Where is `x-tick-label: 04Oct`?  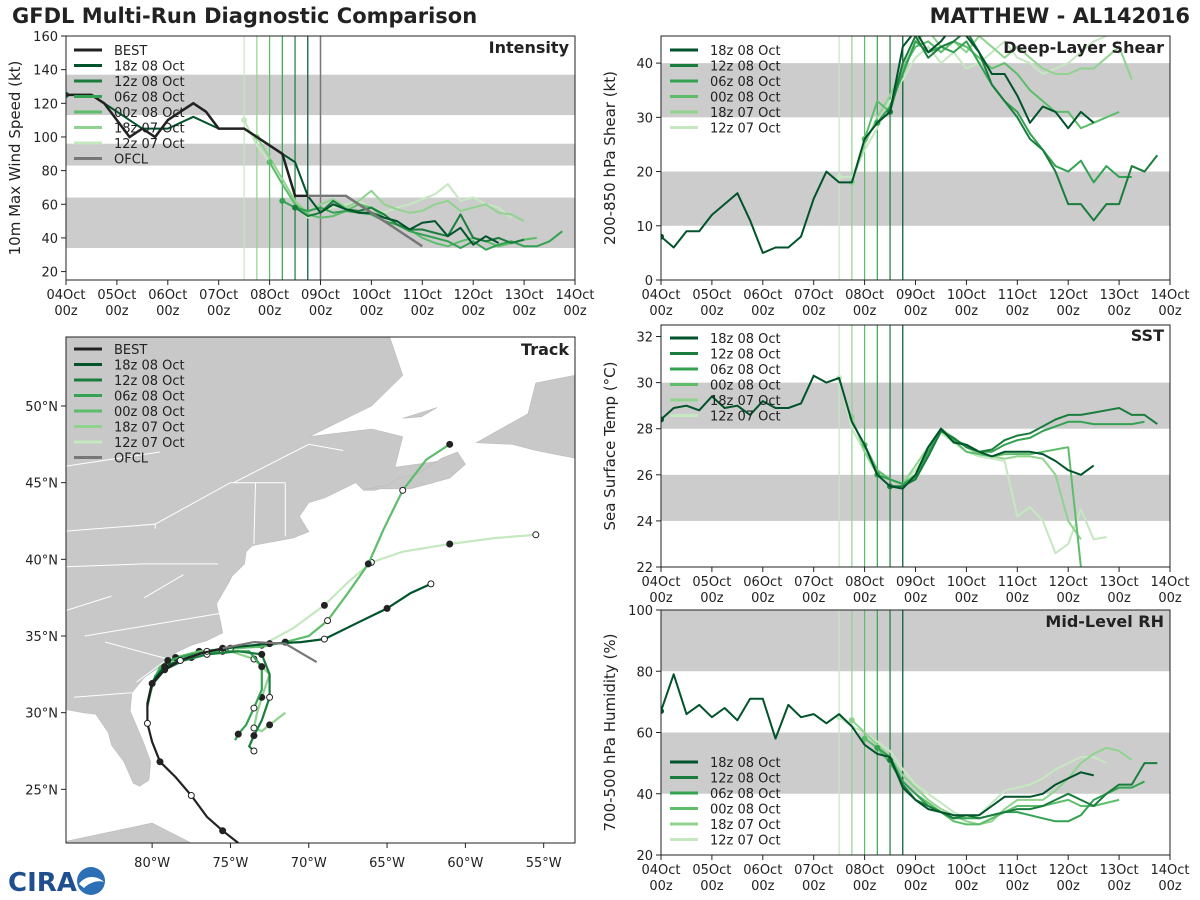 x-tick-label: 04Oct is located at coordinates (660, 295).